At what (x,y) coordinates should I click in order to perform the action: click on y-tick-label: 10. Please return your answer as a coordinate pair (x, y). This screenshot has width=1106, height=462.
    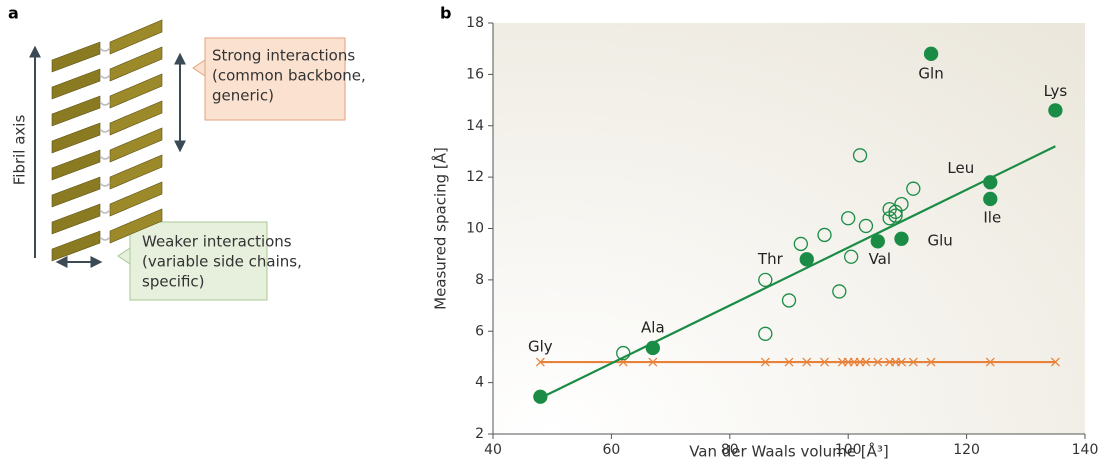
    Looking at the image, I should click on (475, 229).